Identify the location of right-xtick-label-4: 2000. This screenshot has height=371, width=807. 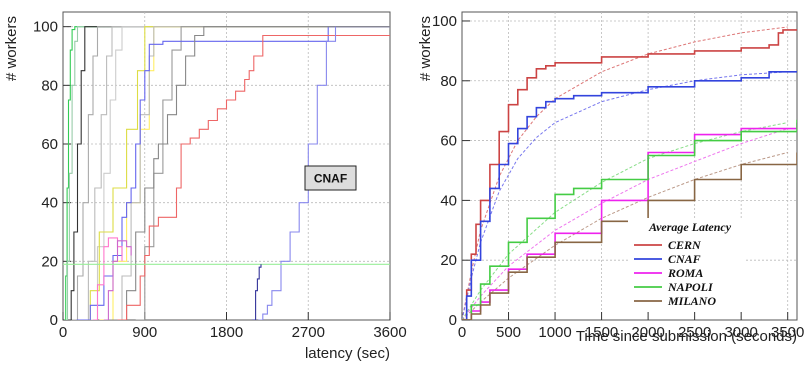
(647, 332).